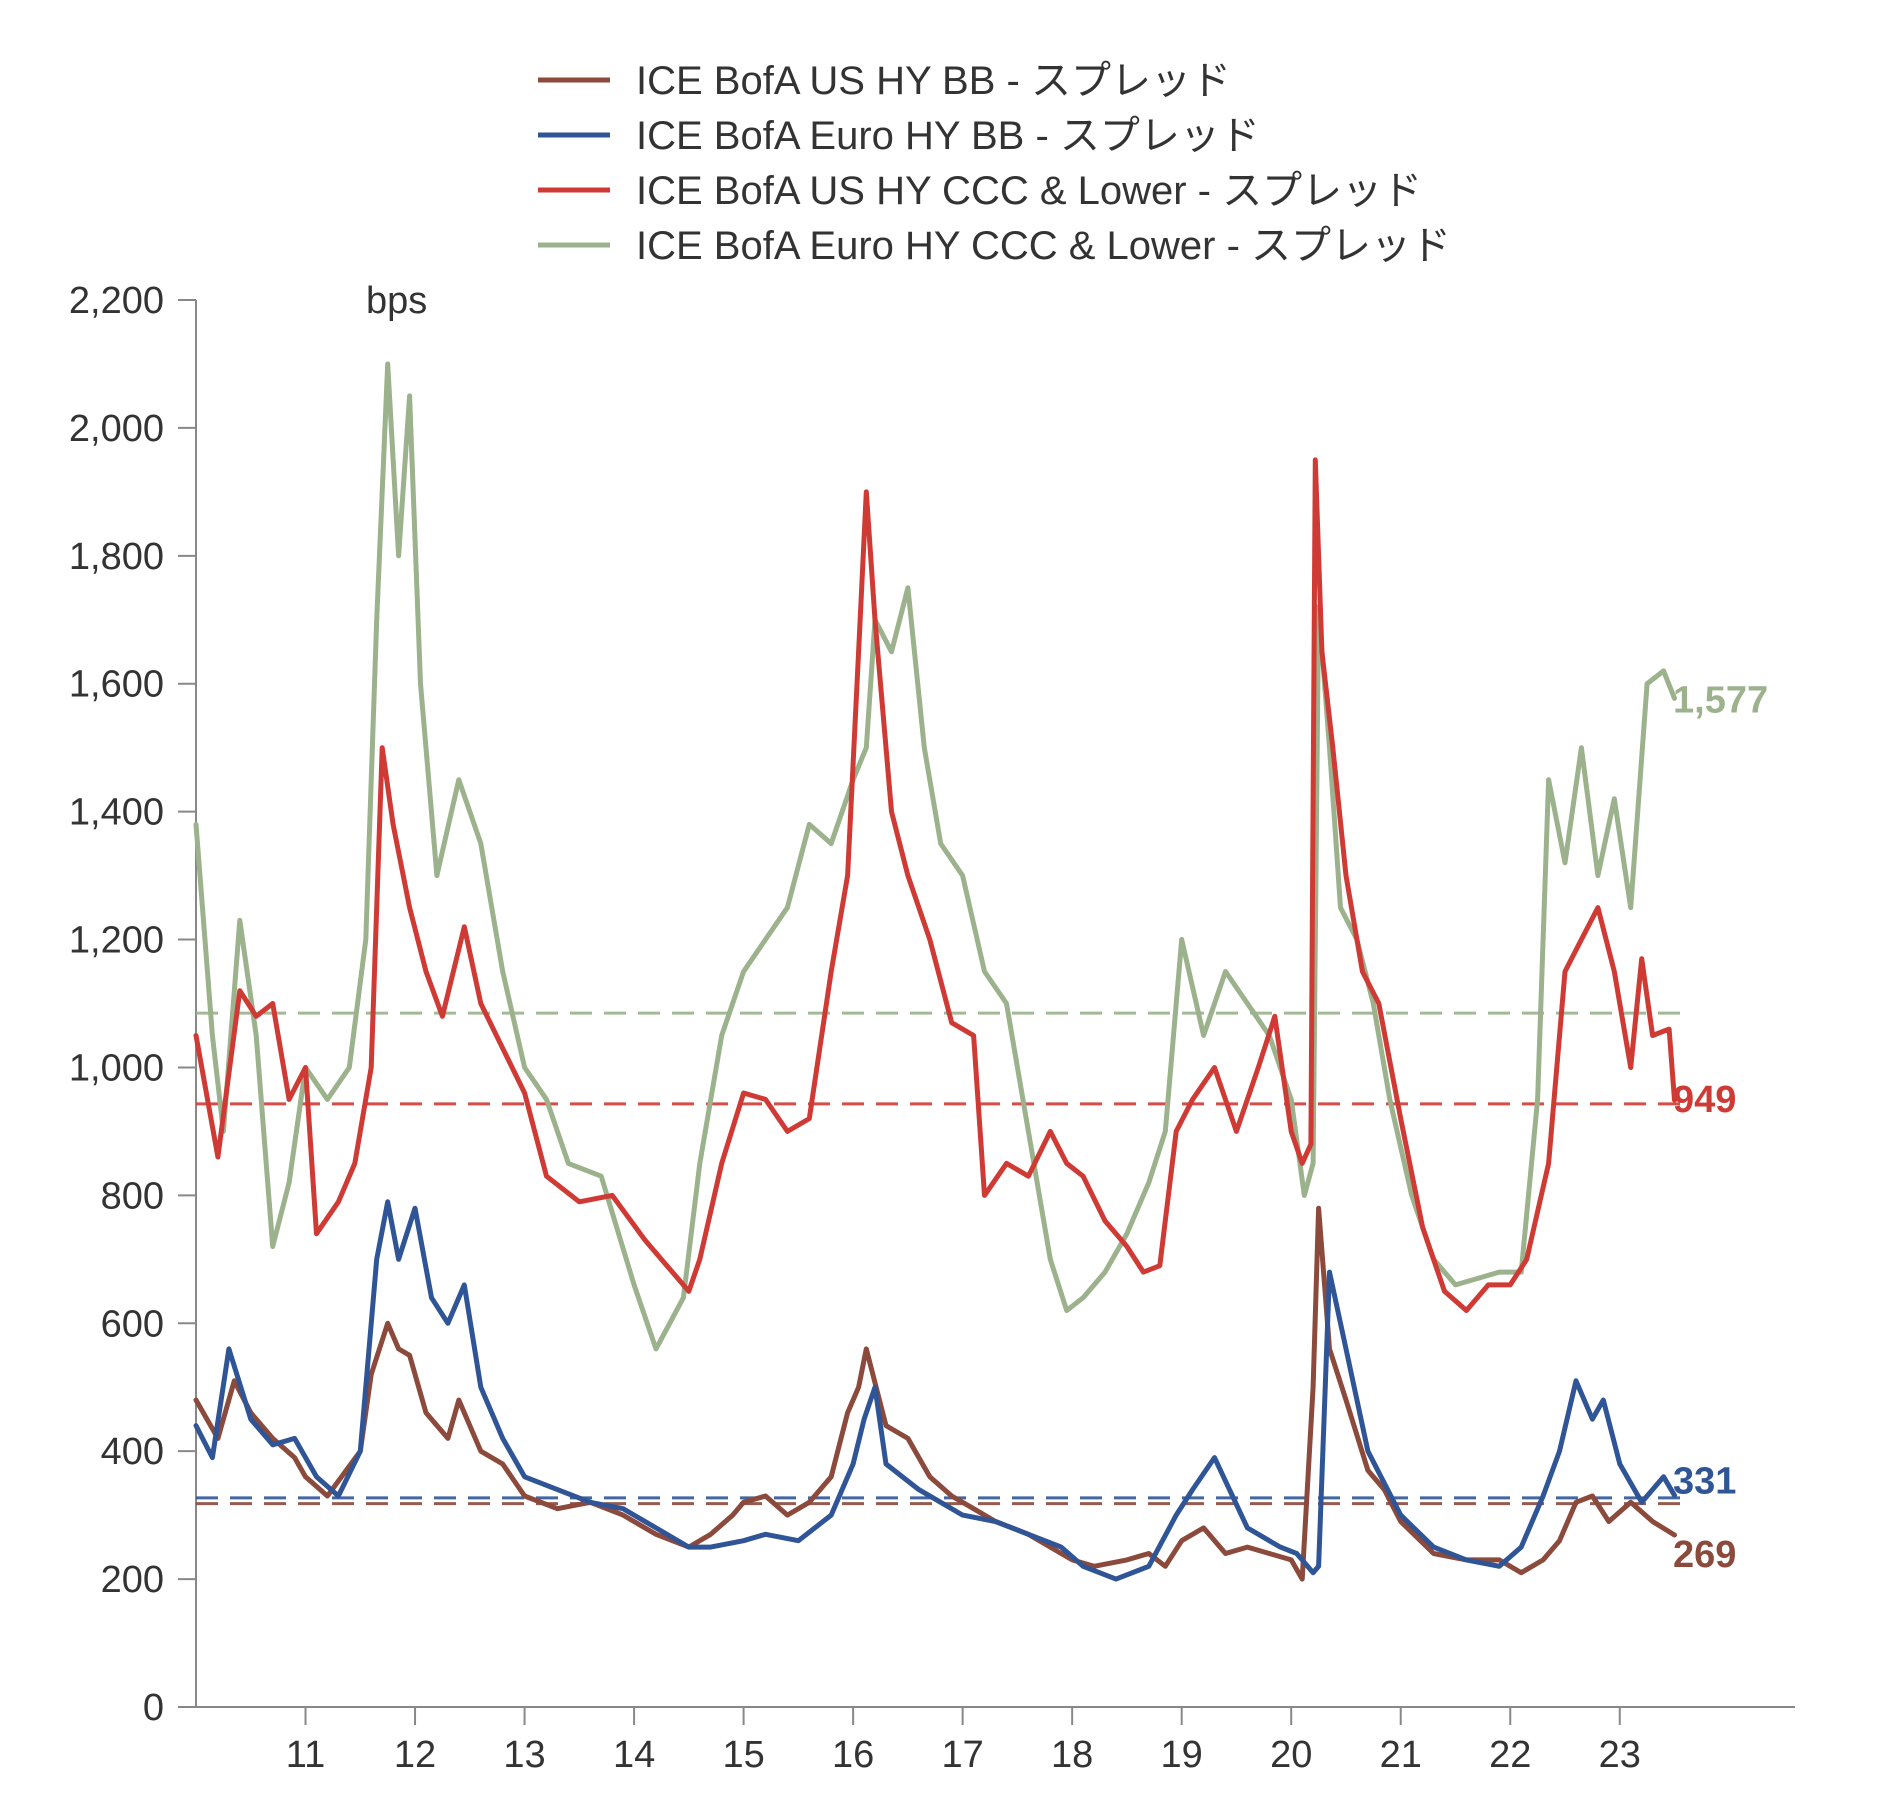  Describe the element at coordinates (153, 1708) in the screenshot. I see `y-tick-label: 0` at that location.